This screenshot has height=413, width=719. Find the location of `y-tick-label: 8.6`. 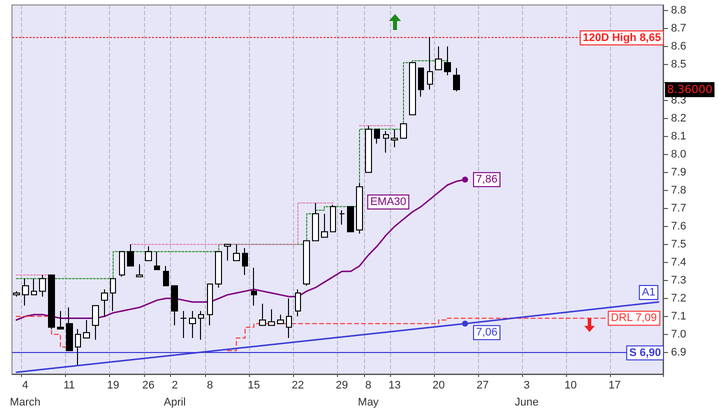

y-tick-label: 8.6 is located at coordinates (678, 46).